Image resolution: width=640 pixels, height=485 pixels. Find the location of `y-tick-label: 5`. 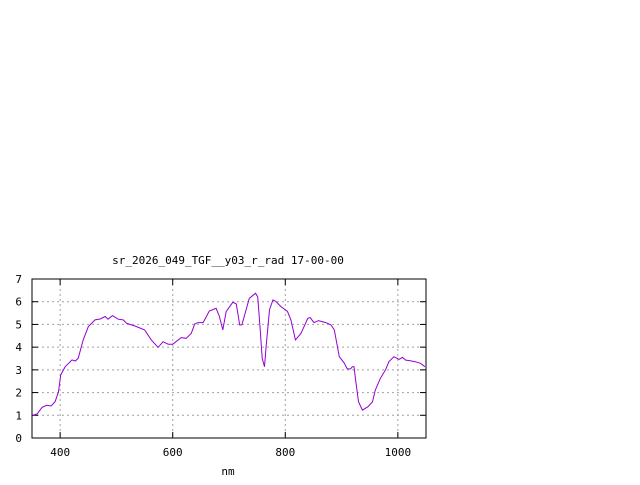

y-tick-label: 5 is located at coordinates (18, 324).